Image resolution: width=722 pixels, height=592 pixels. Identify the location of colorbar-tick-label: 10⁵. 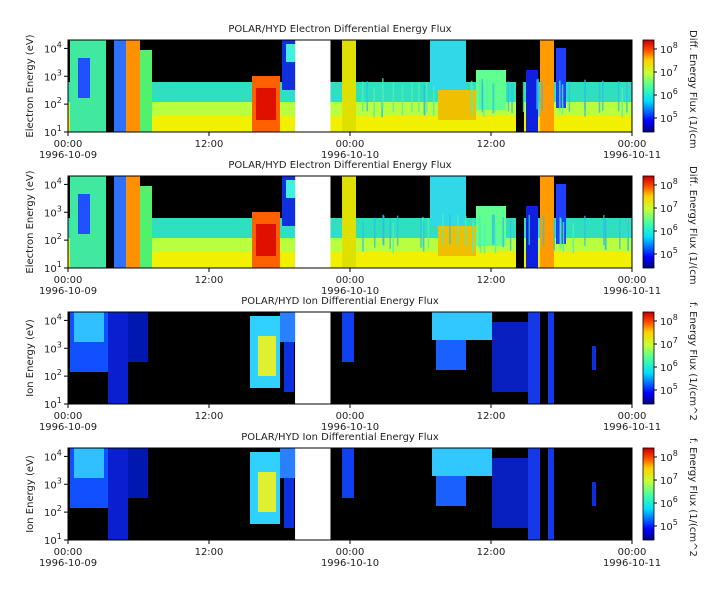
(669, 253).